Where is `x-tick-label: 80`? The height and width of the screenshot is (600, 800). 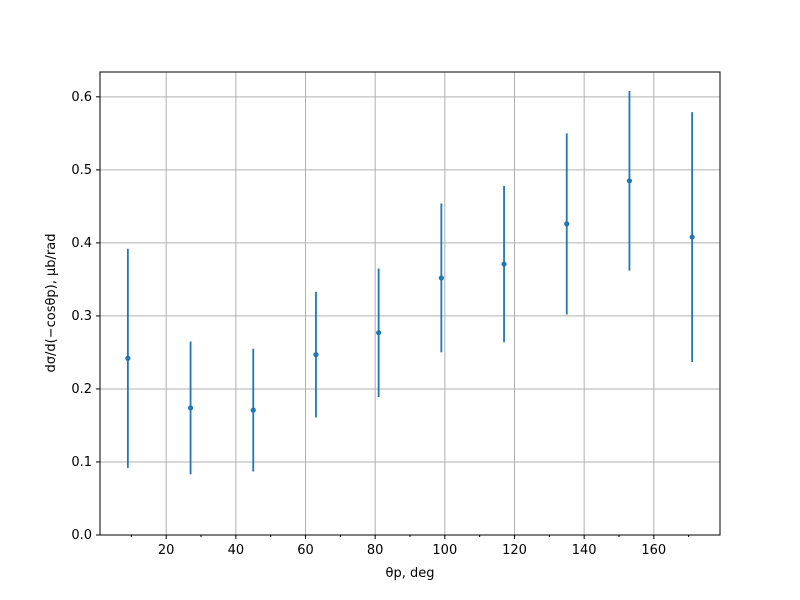 x-tick-label: 80 is located at coordinates (375, 550).